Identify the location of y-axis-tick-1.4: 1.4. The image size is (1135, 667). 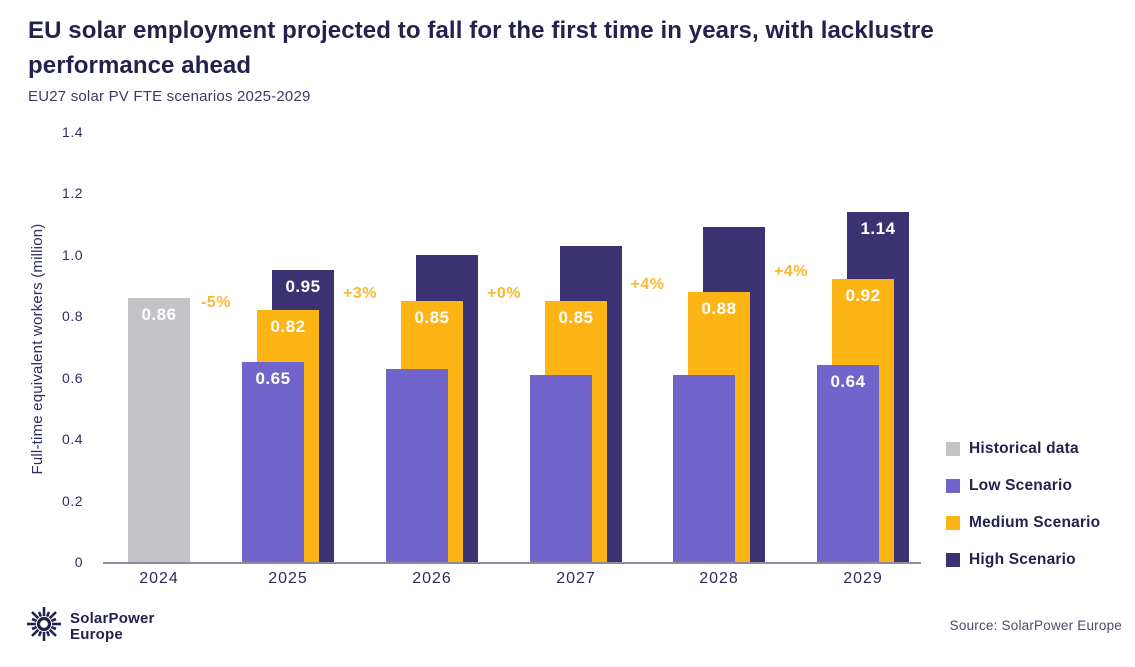
(72, 132).